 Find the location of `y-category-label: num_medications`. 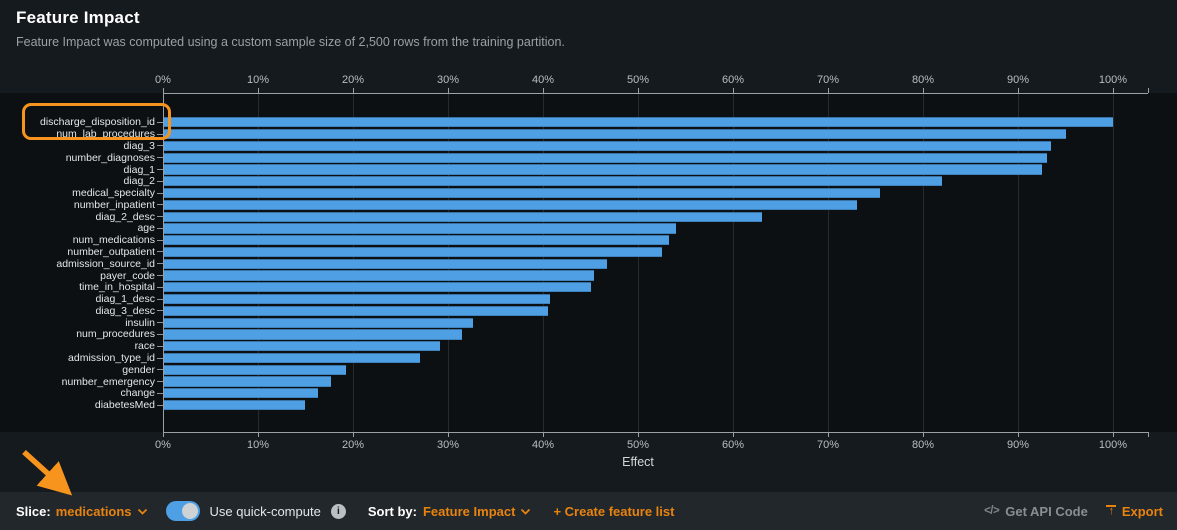

y-category-label: num_medications is located at coordinates (113, 240).